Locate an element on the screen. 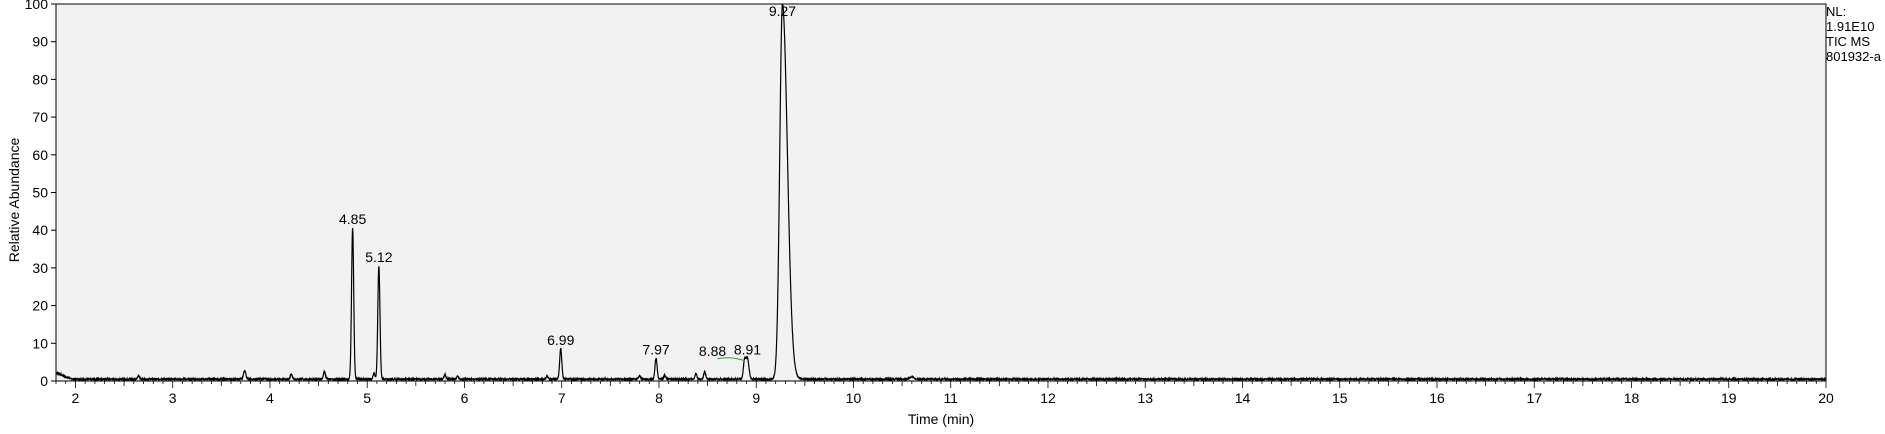 The image size is (1885, 434). x-tick-label: 3 is located at coordinates (173, 398).